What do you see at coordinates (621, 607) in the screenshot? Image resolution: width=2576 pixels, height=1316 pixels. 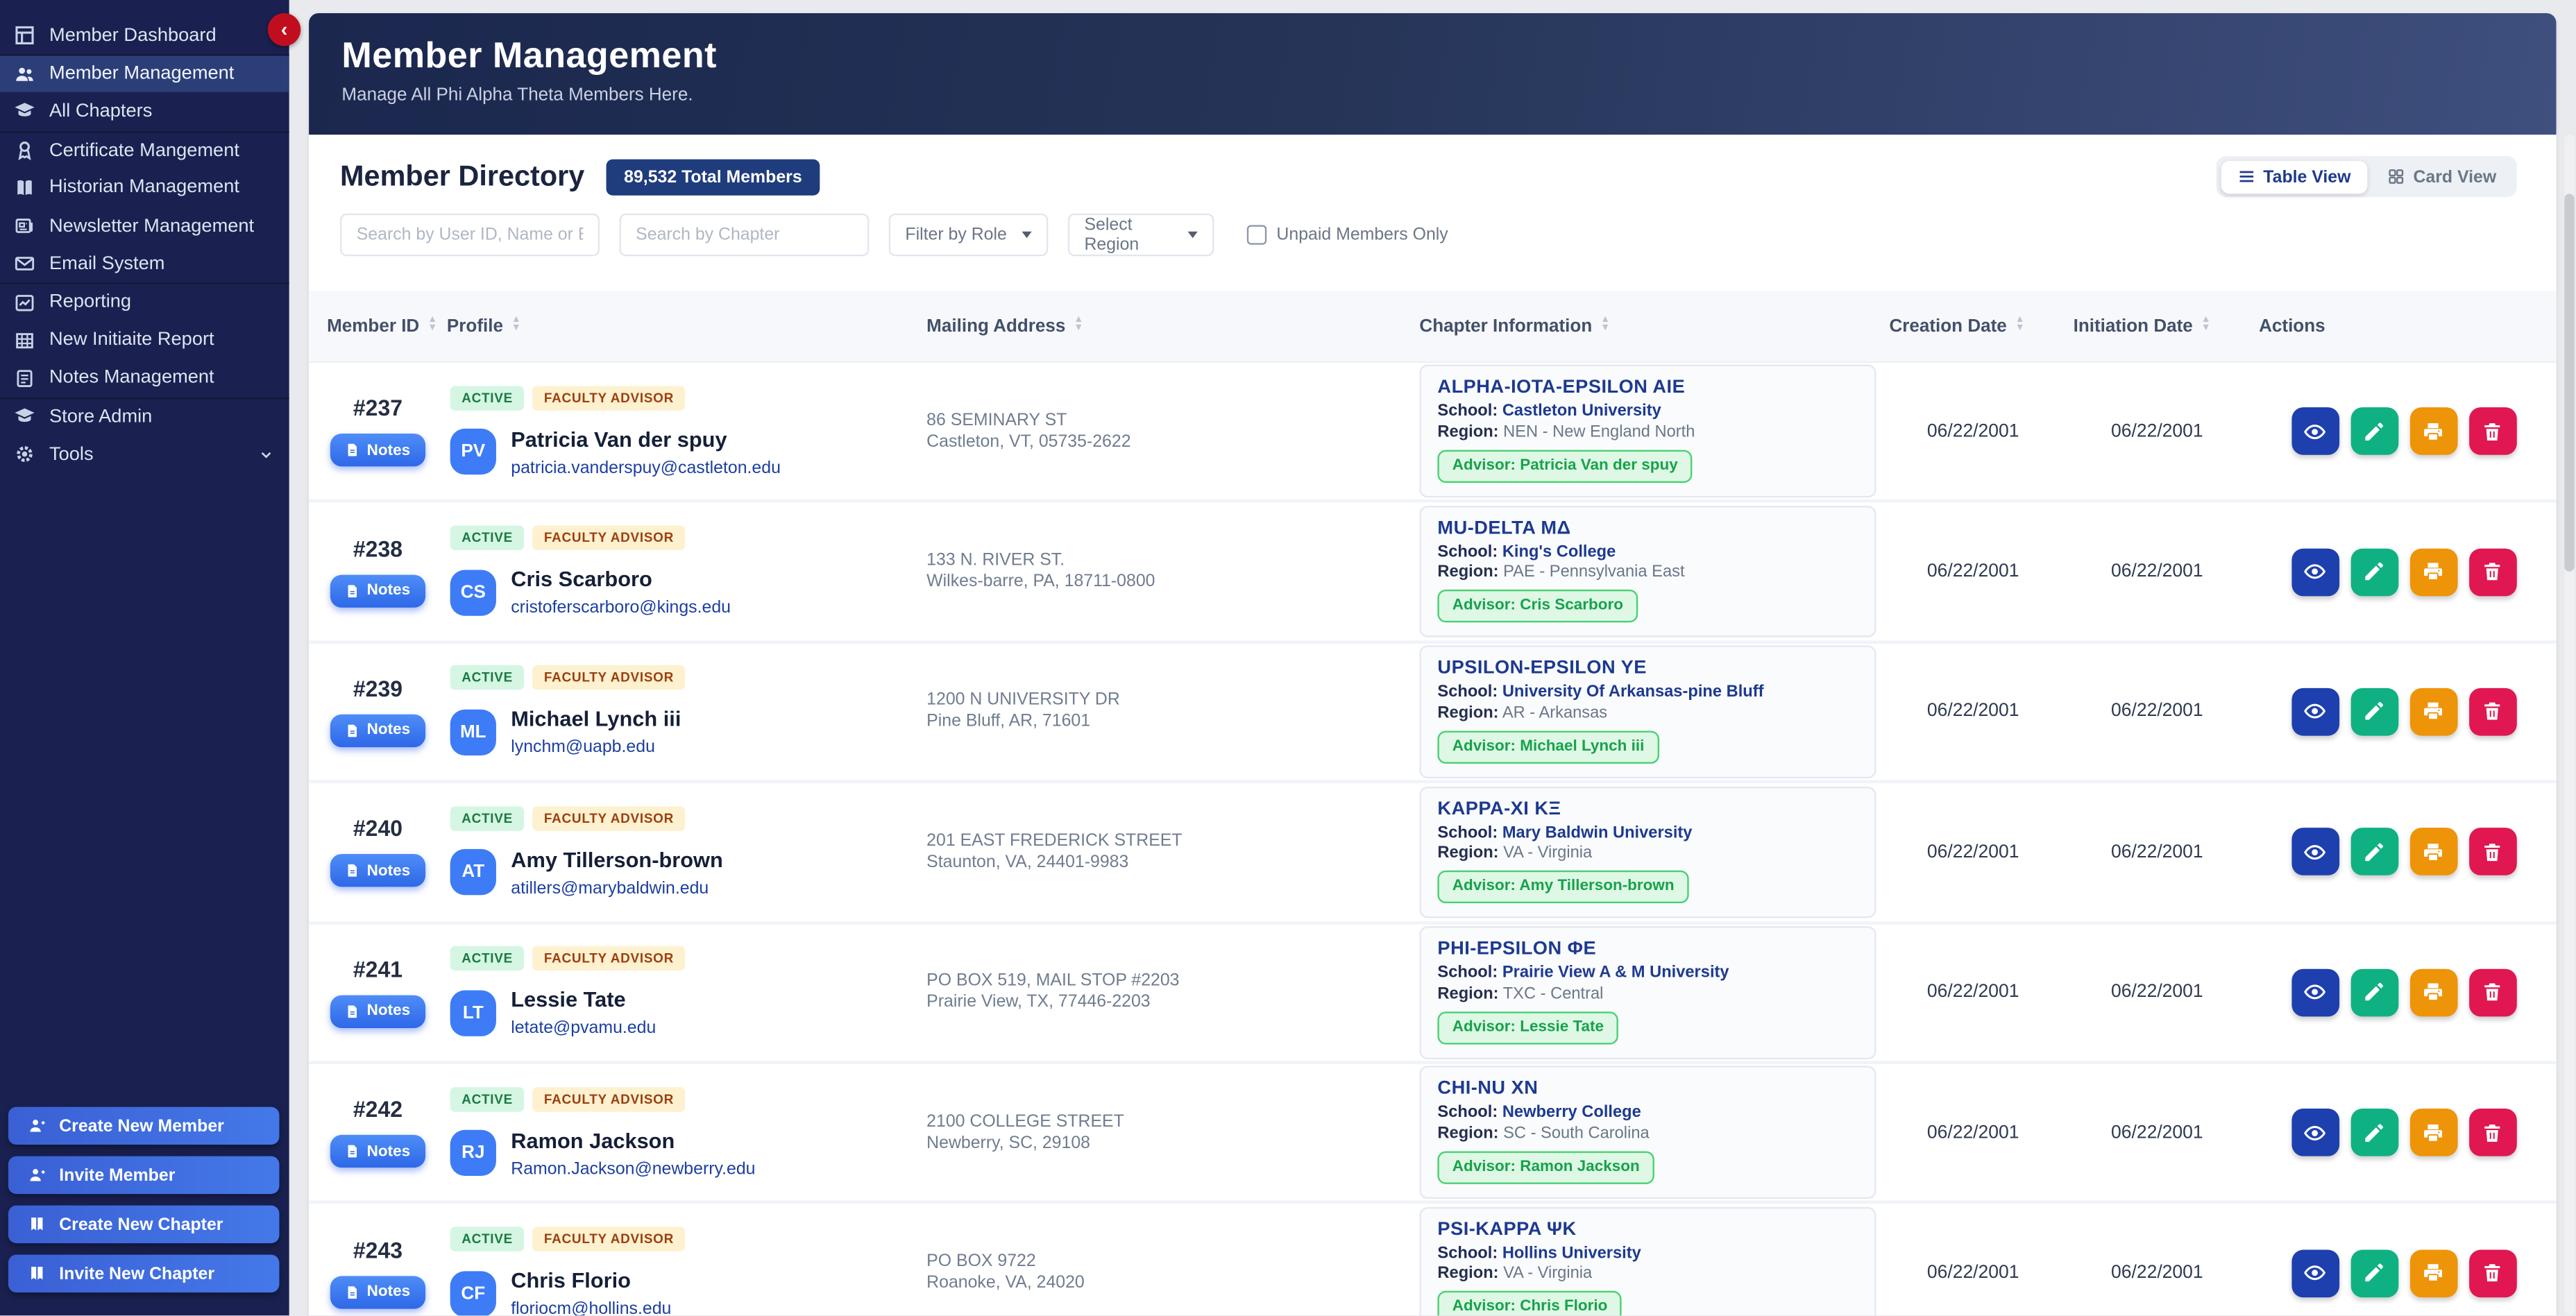 I see `member-email-link: cristoferscarboro@kings.edu` at bounding box center [621, 607].